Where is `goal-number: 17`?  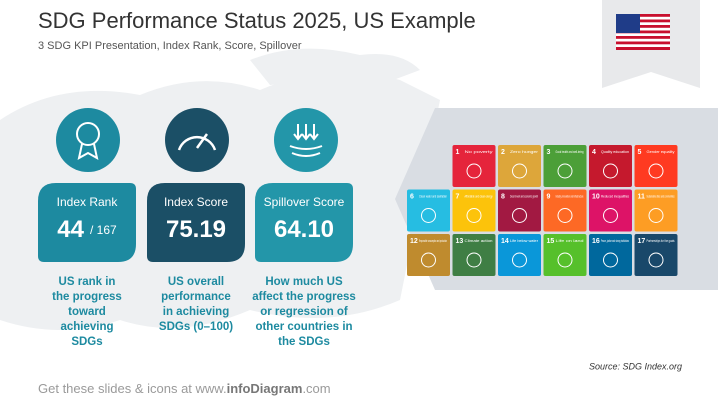
goal-number: 17 is located at coordinates (642, 241).